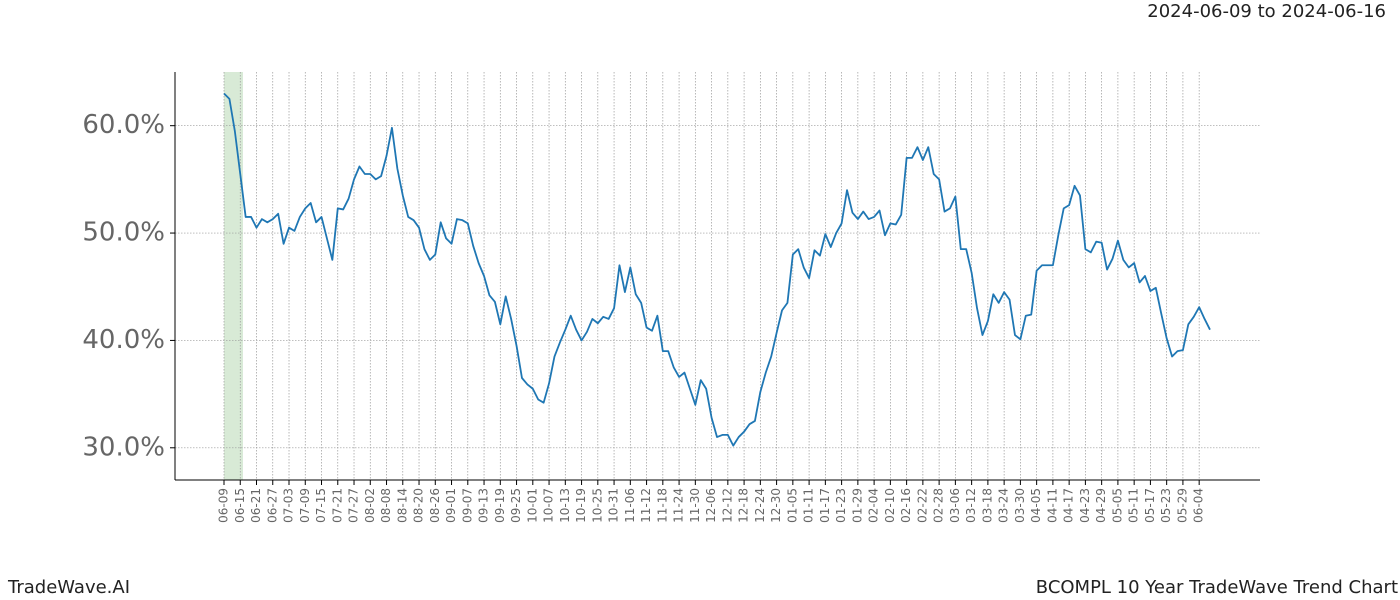 This screenshot has height=600, width=1400. I want to click on x-tick-label: 04-11, so click(1052, 505).